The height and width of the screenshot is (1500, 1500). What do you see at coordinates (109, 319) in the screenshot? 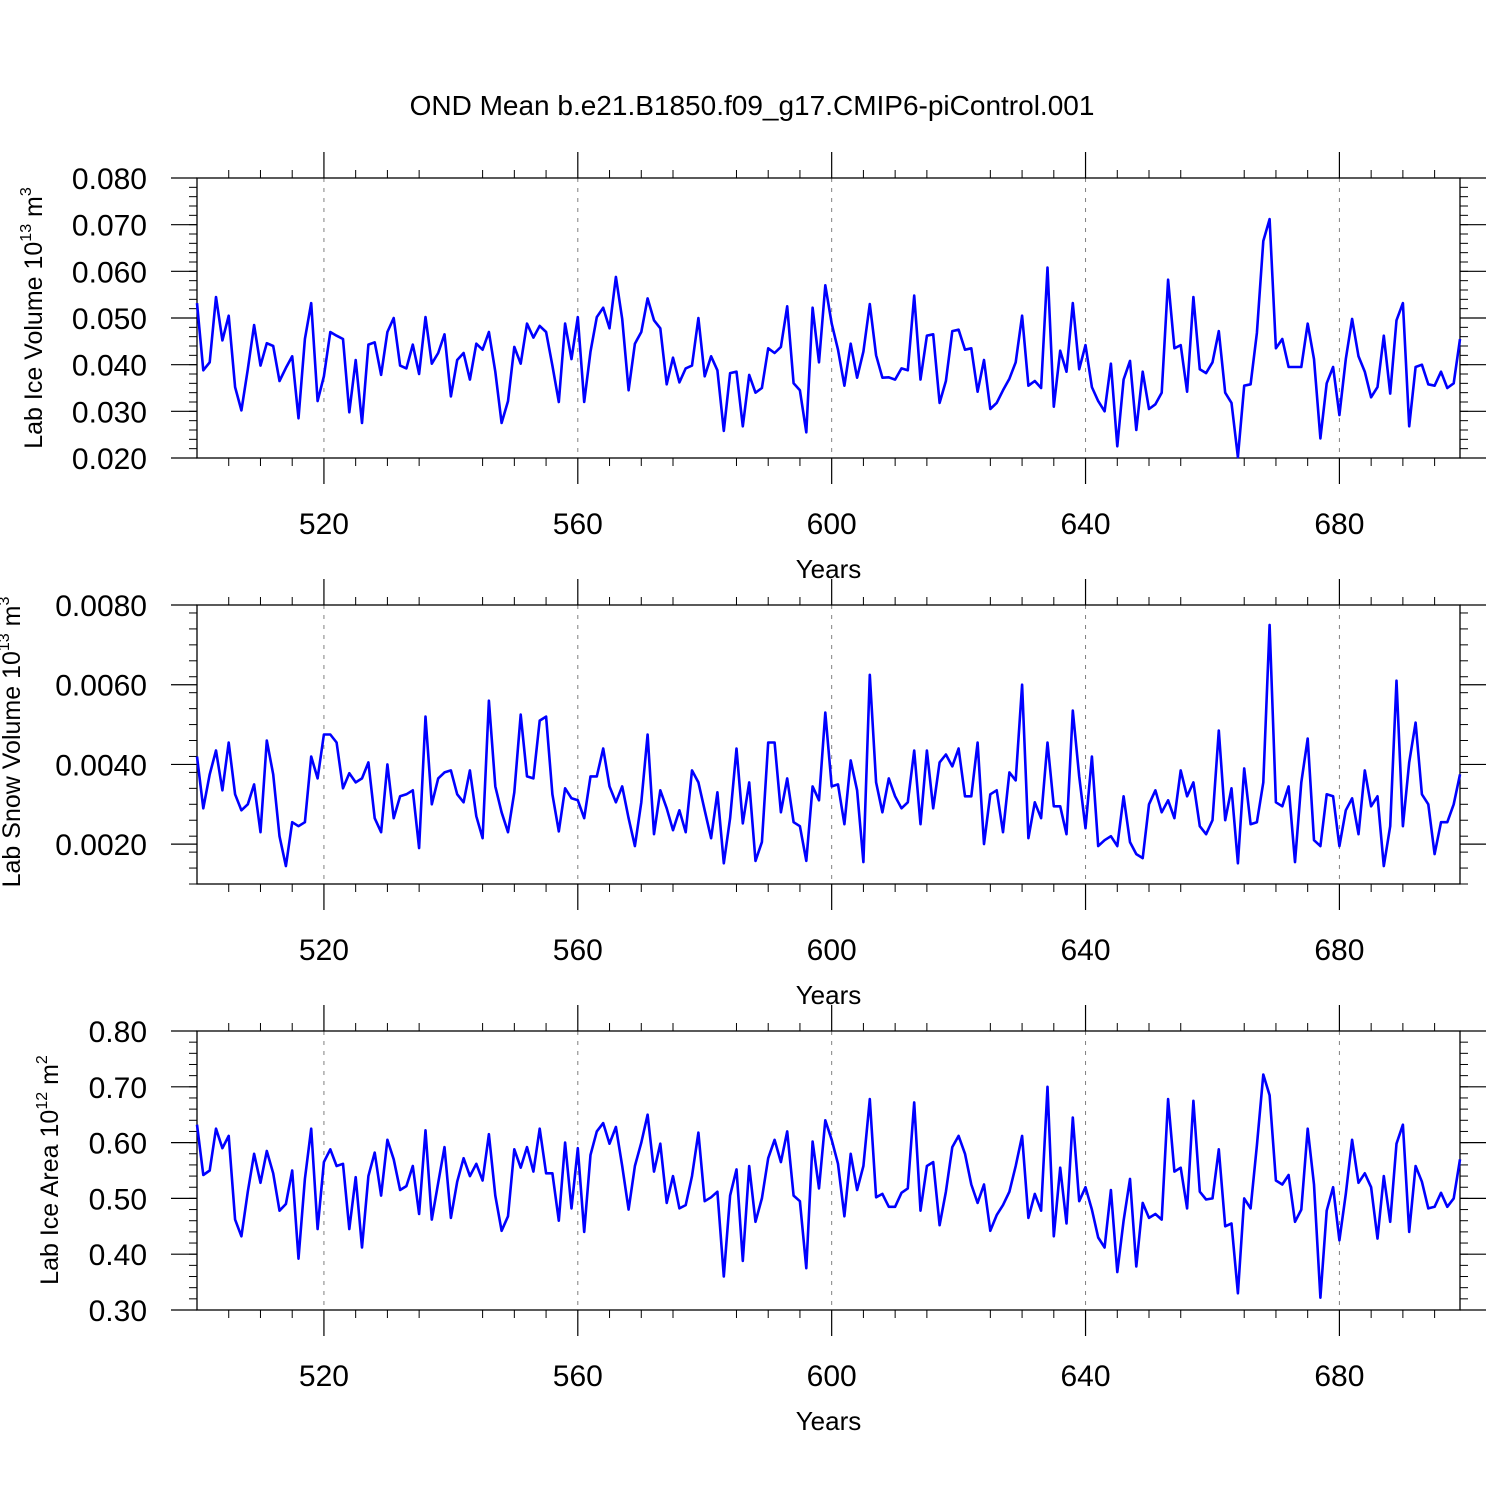
I see `y-tick-label: 0.050` at bounding box center [109, 319].